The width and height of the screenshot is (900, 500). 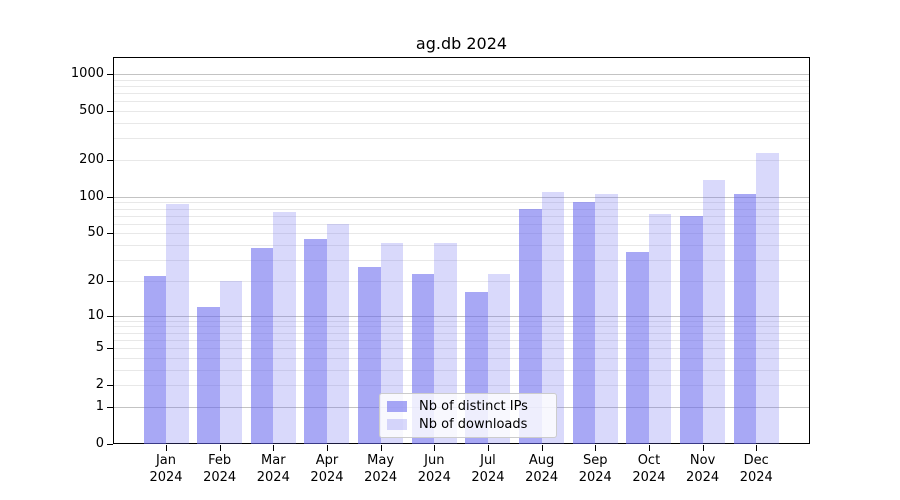 What do you see at coordinates (220, 460) in the screenshot?
I see `x-tick-month: Feb` at bounding box center [220, 460].